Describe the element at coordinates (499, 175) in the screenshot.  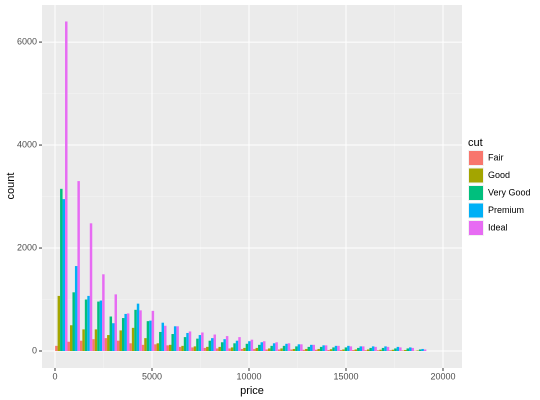
I see `legend-label: Good` at that location.